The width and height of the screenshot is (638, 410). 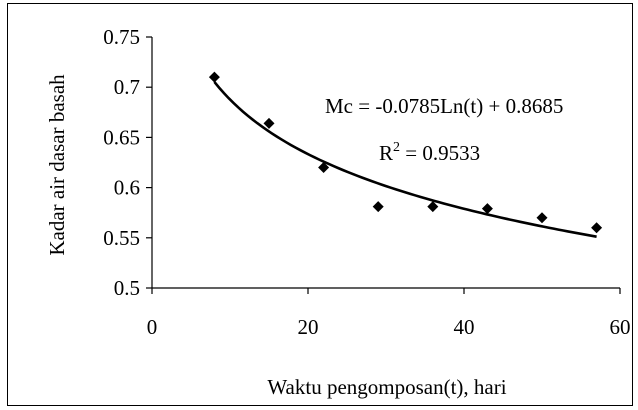 What do you see at coordinates (127, 162) in the screenshot?
I see `y-ticks: 0.5 0.55 0.6 0.65 0.7 0.75` at bounding box center [127, 162].